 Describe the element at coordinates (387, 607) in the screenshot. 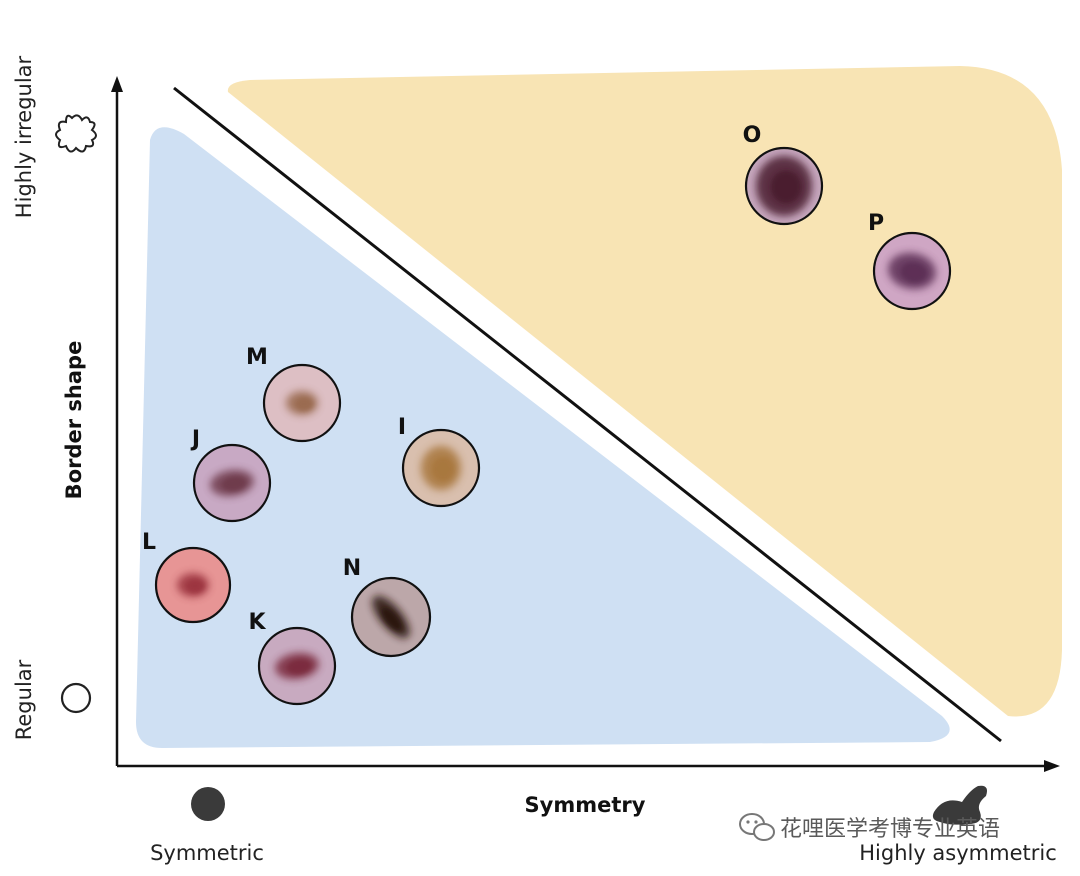

I see `lesion-n: N` at that location.